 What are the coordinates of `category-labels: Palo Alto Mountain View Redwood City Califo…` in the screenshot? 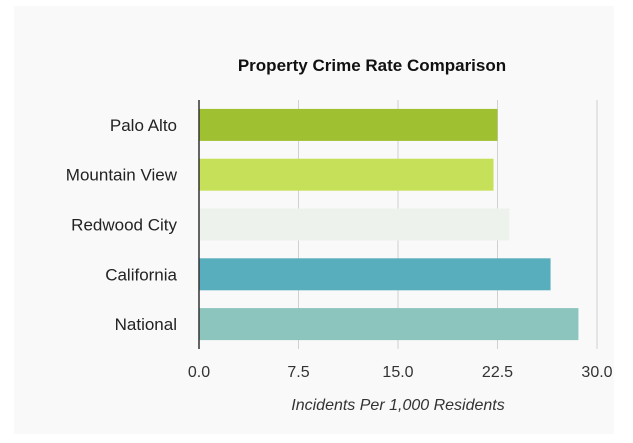 It's located at (122, 225).